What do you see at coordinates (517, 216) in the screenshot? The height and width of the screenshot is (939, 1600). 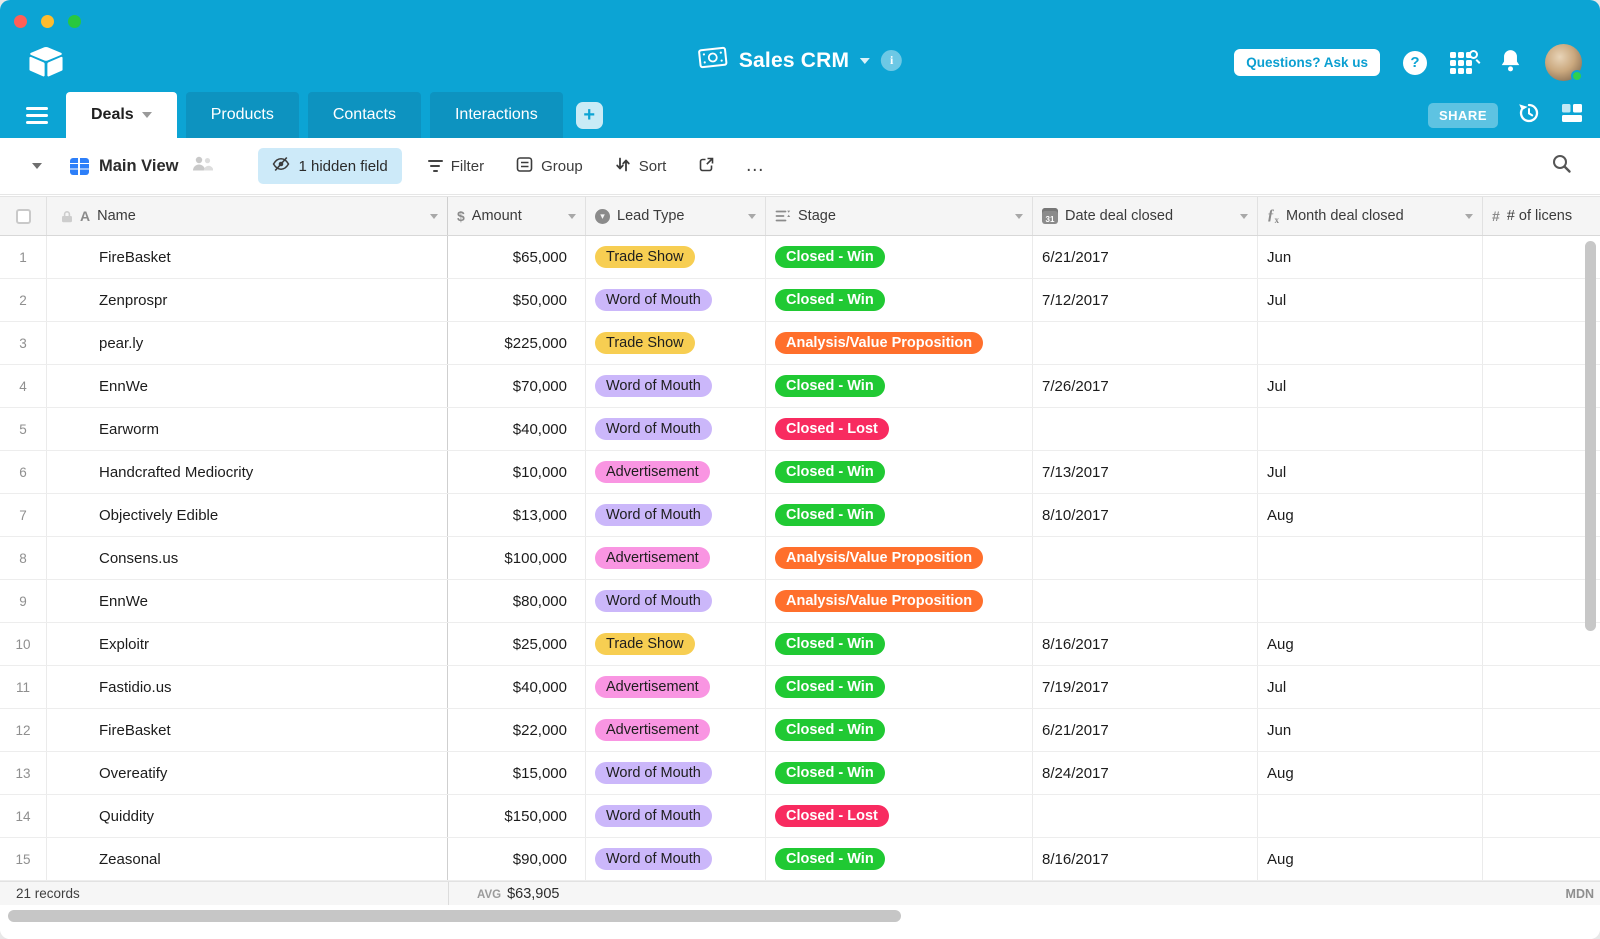 I see `column-header-amount: $ Amount` at bounding box center [517, 216].